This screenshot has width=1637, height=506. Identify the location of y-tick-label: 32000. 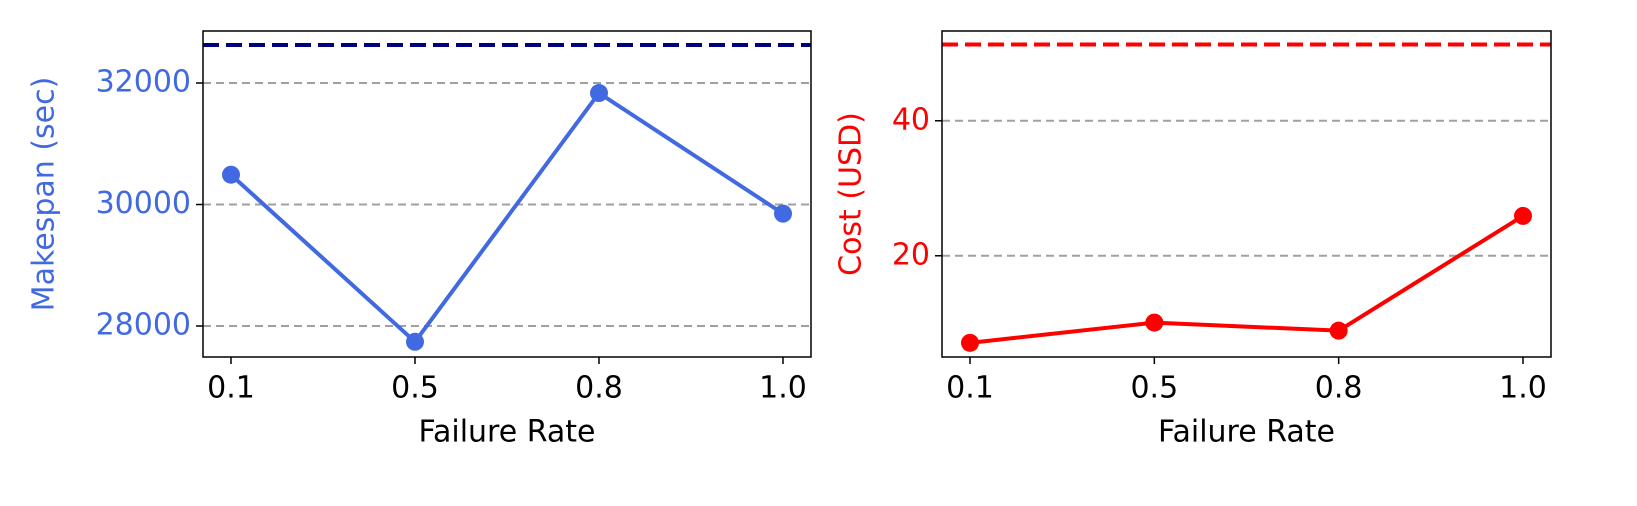
(143, 82).